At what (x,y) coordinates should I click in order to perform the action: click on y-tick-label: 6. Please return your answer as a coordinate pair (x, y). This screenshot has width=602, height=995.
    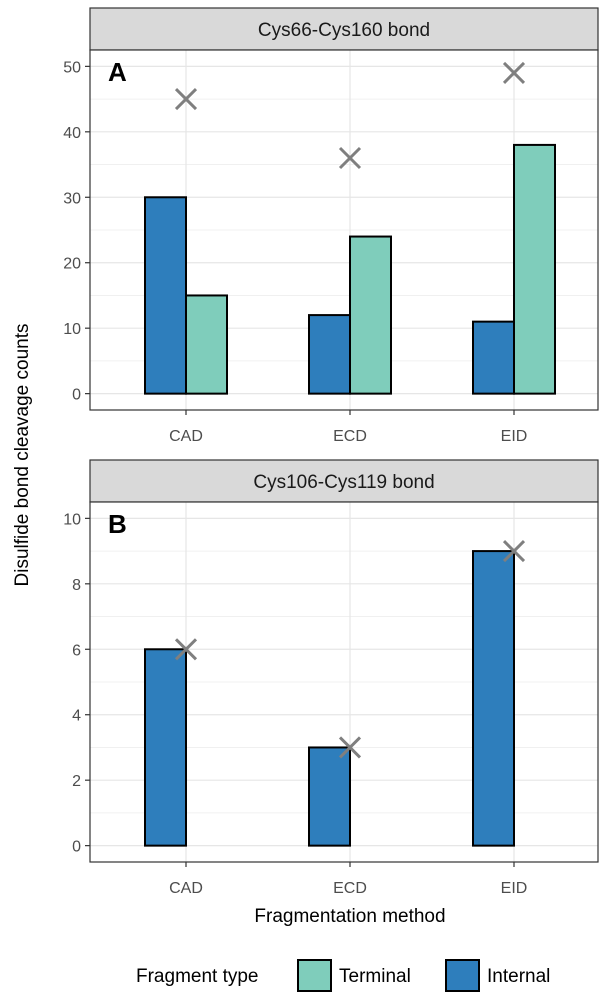
    Looking at the image, I should click on (76, 650).